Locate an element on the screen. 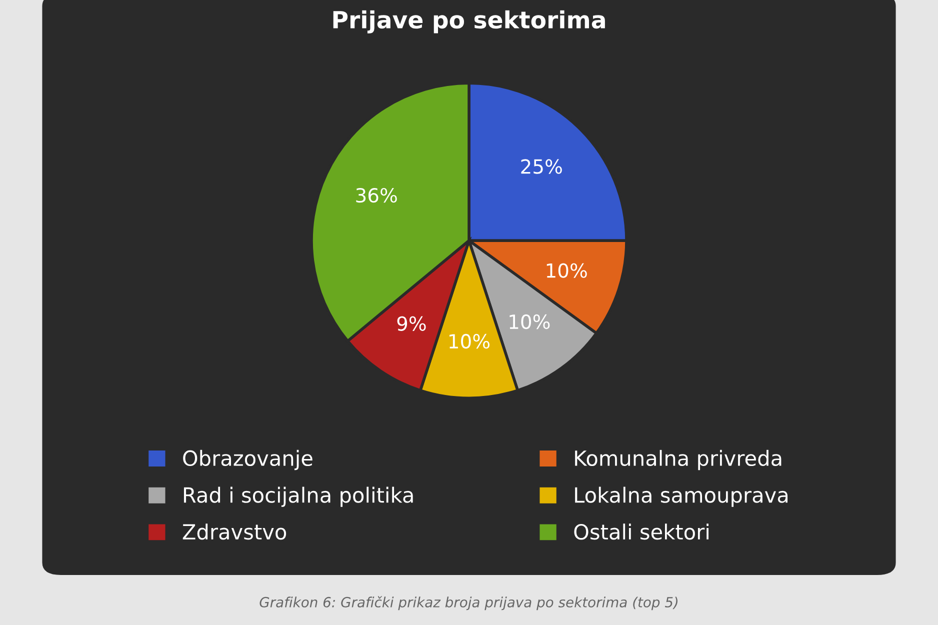 Image resolution: width=938 pixels, height=625 pixels. text: Grafikon 6: Grafički prikaz broja prijava po sektorima (top 5) is located at coordinates (469, 603).